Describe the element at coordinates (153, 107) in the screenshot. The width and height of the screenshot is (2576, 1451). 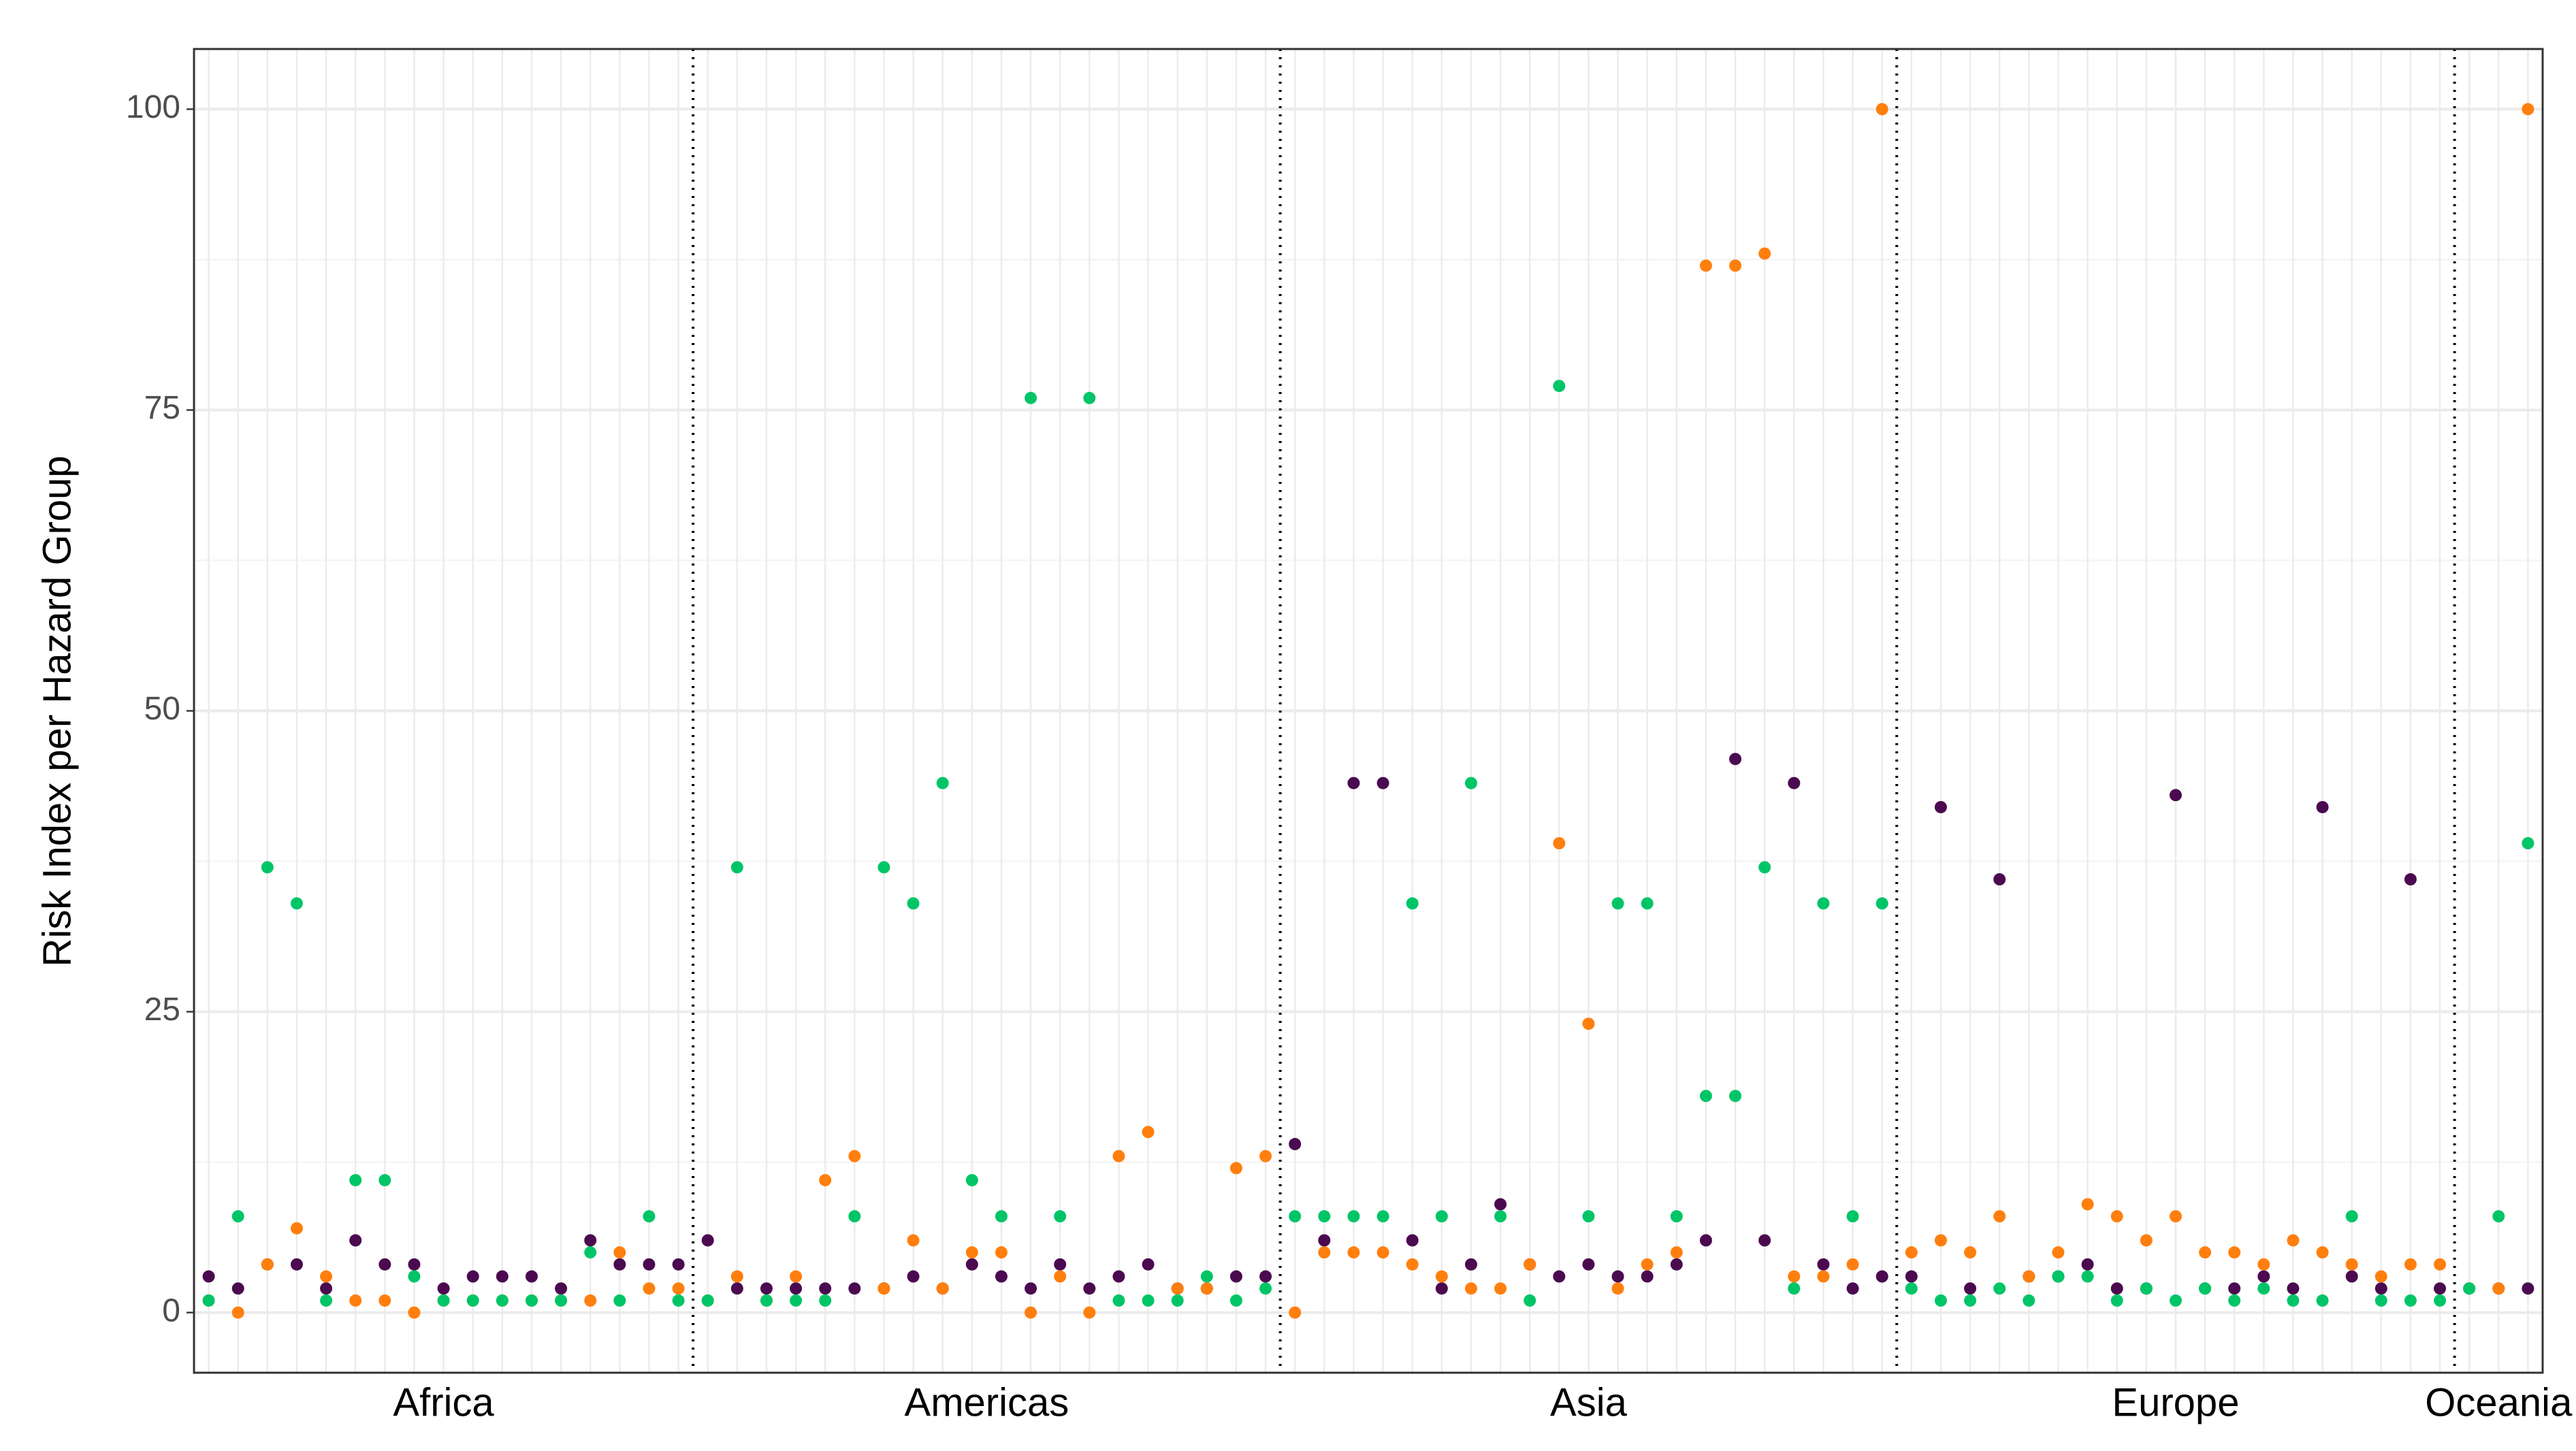
I see `y-tick-label: 100` at that location.